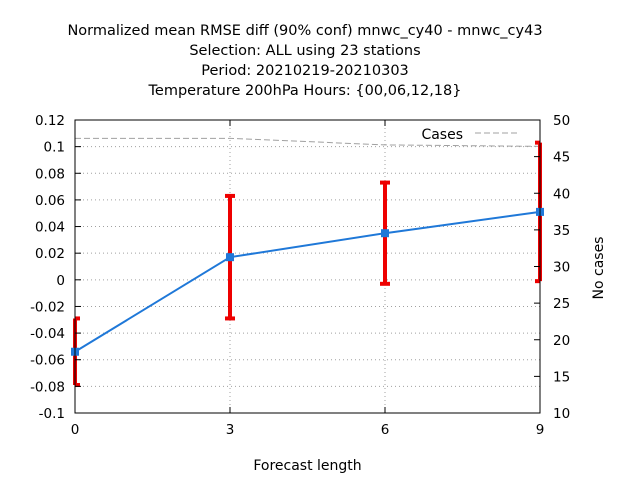 This screenshot has height=480, width=640. I want to click on x-tick-label: 6, so click(385, 430).